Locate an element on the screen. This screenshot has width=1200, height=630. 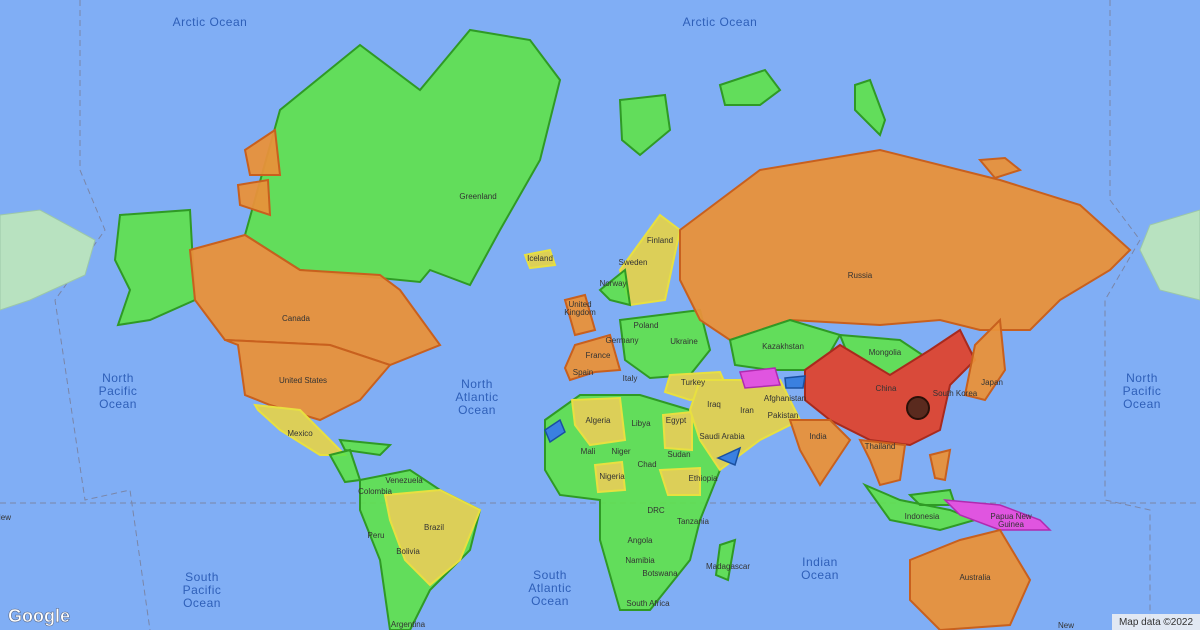
logo: Google is located at coordinates (39, 616).